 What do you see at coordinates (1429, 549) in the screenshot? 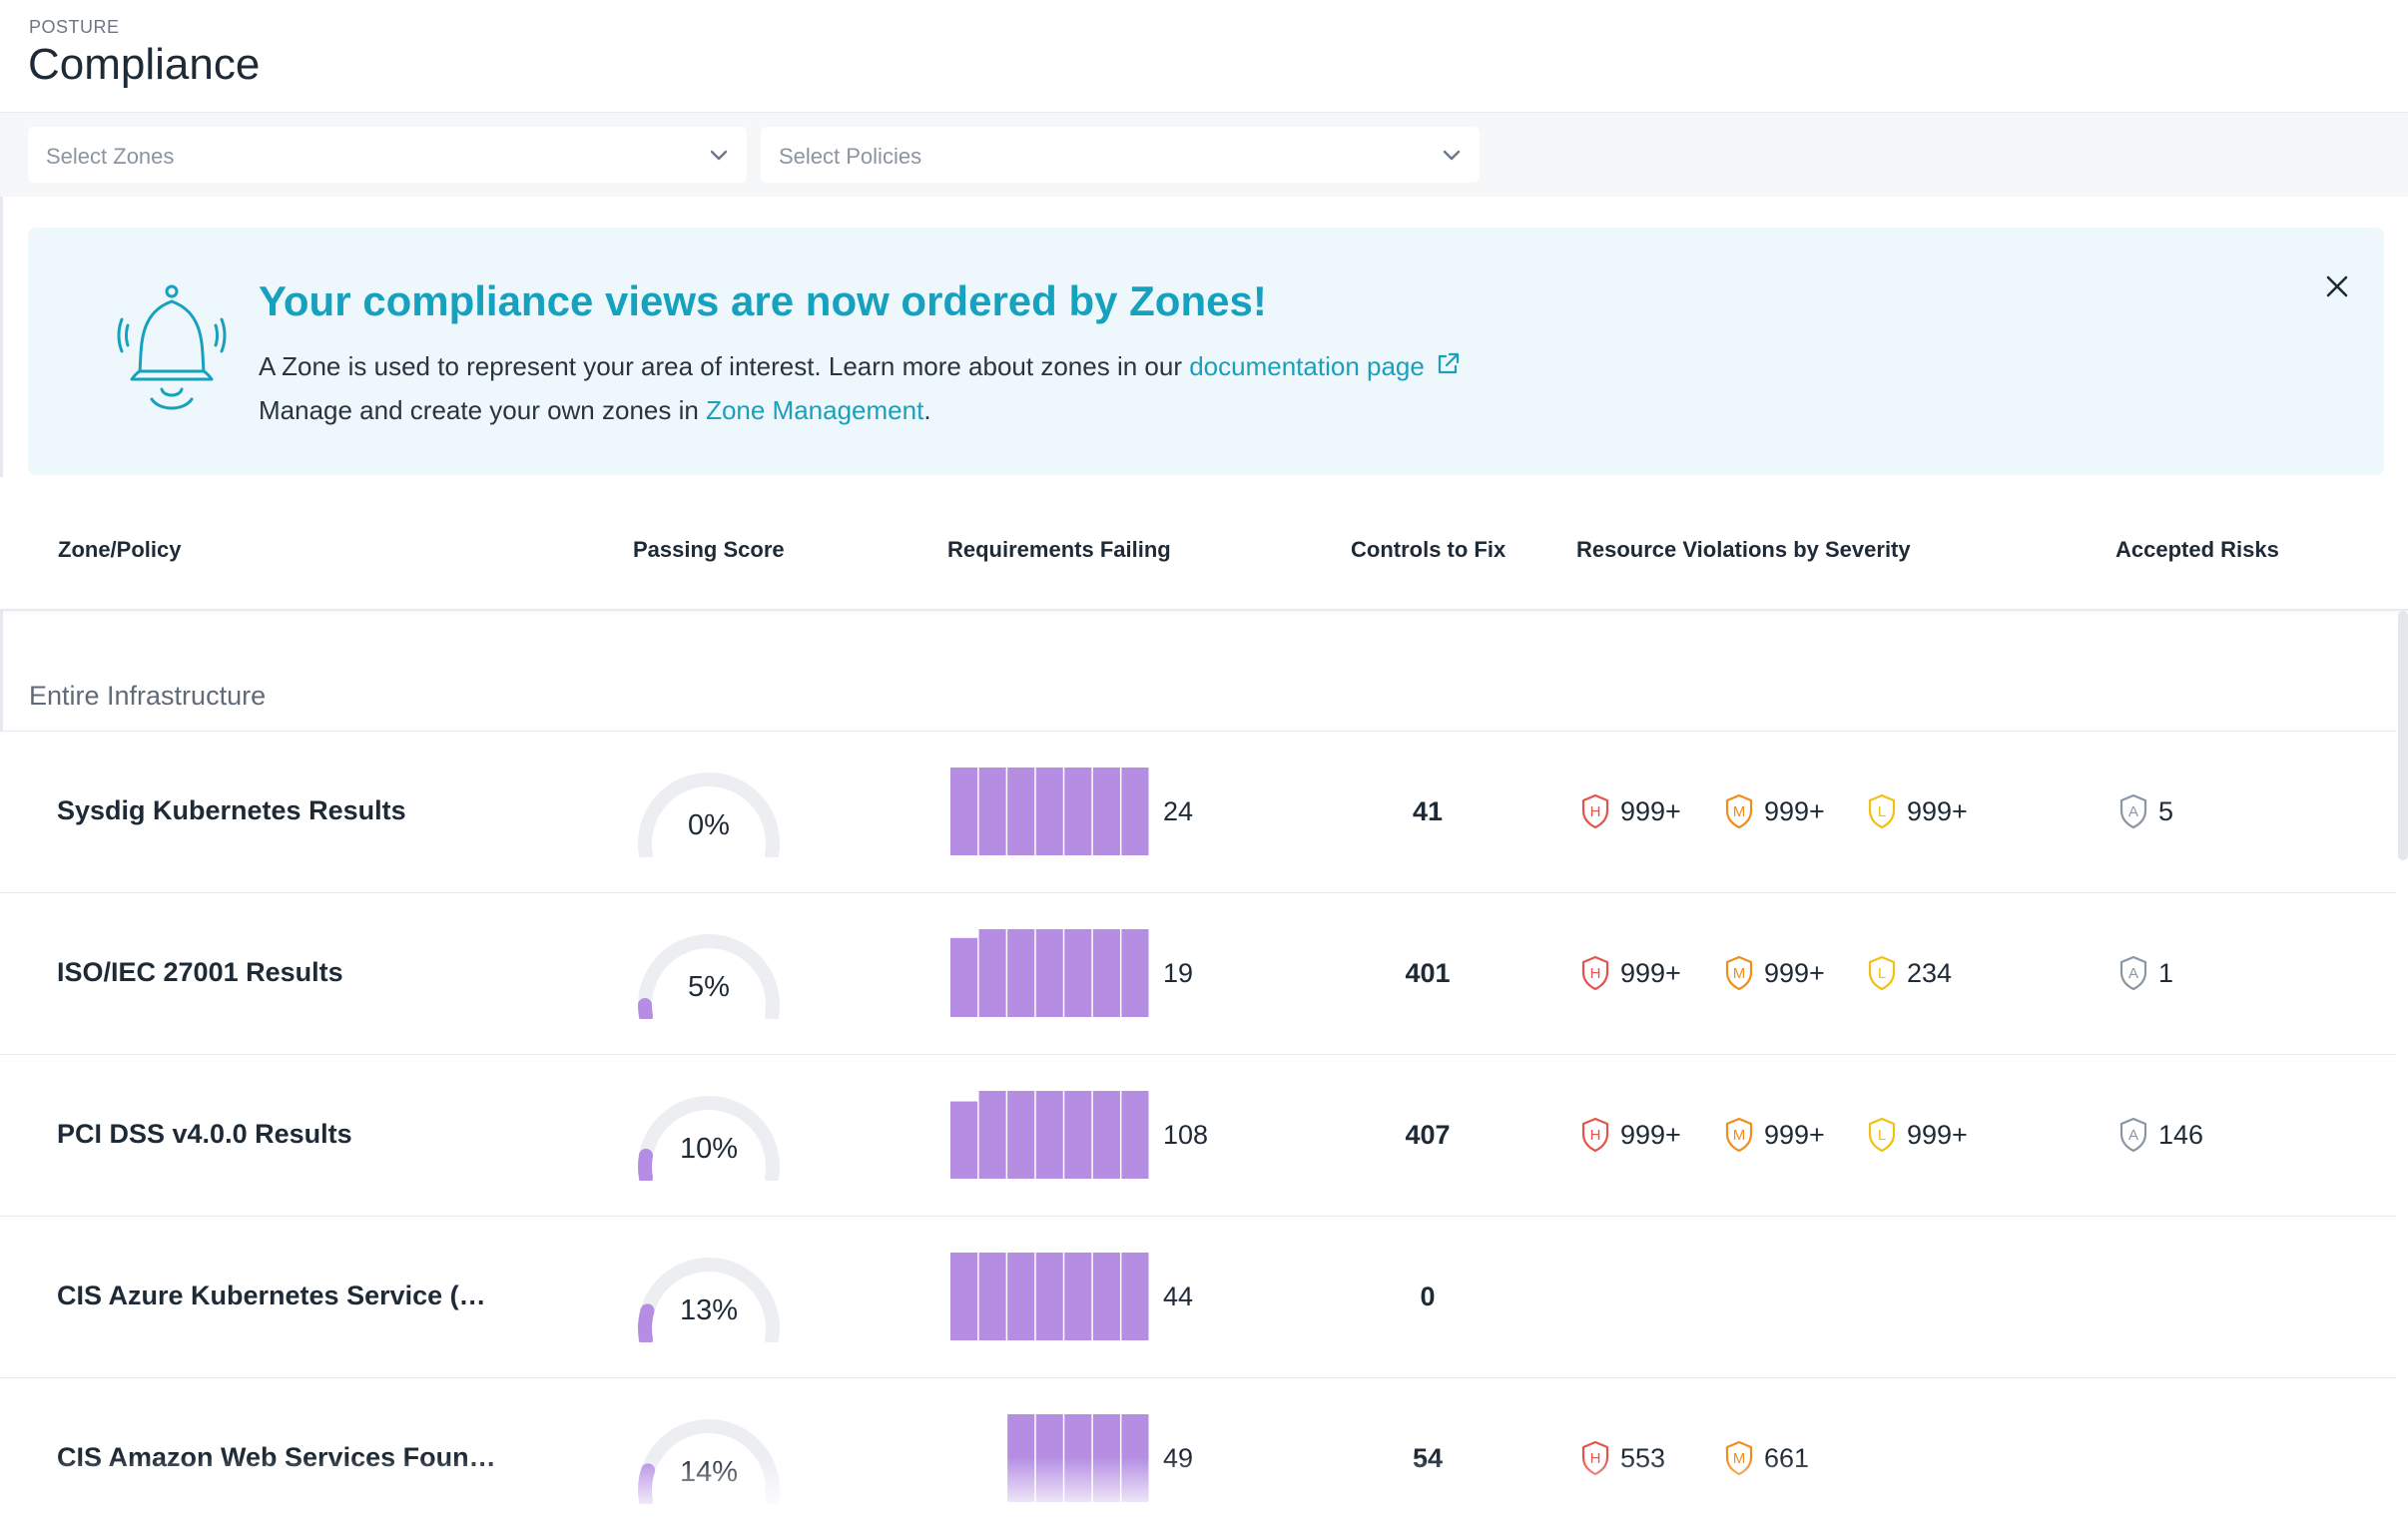
I see `column-header-controls-to-fix: Controls to Fix` at bounding box center [1429, 549].